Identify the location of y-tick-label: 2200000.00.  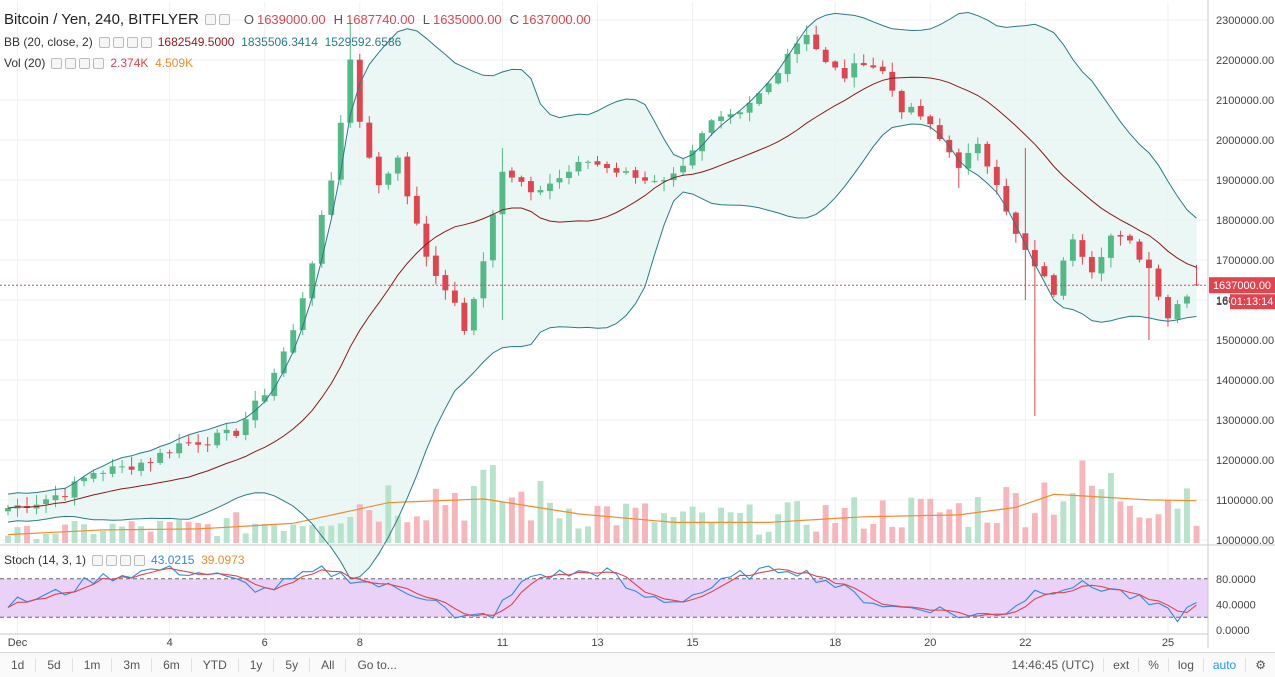
(1245, 61).